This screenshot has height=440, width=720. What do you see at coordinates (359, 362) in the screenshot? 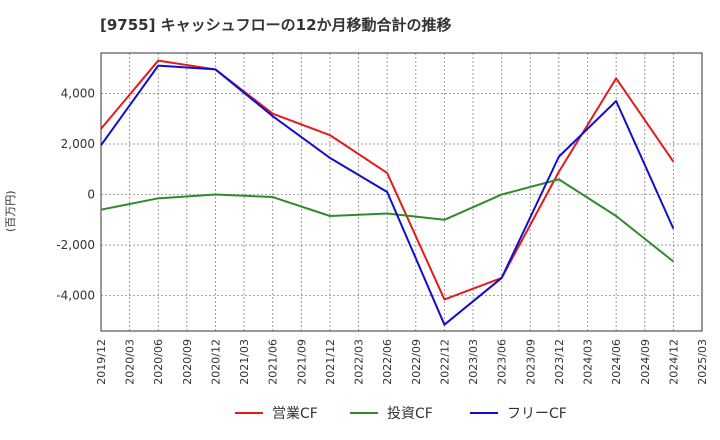
I see `x-tick-label: 2022/03` at bounding box center [359, 362].